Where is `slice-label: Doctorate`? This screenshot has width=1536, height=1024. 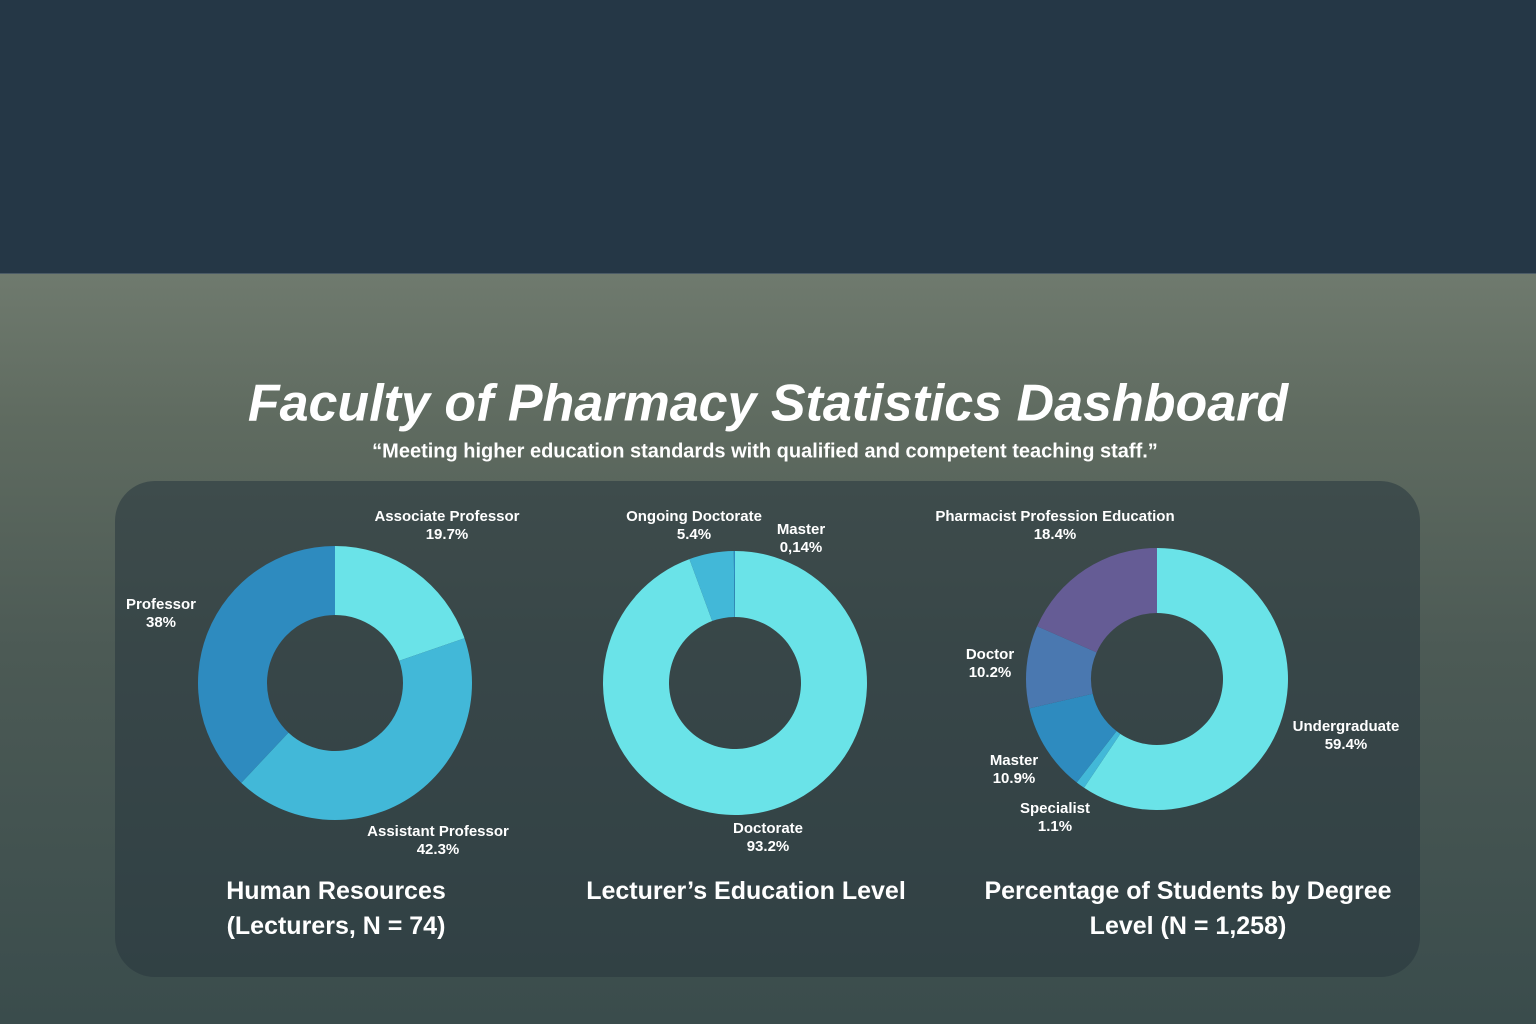
slice-label: Doctorate is located at coordinates (768, 828).